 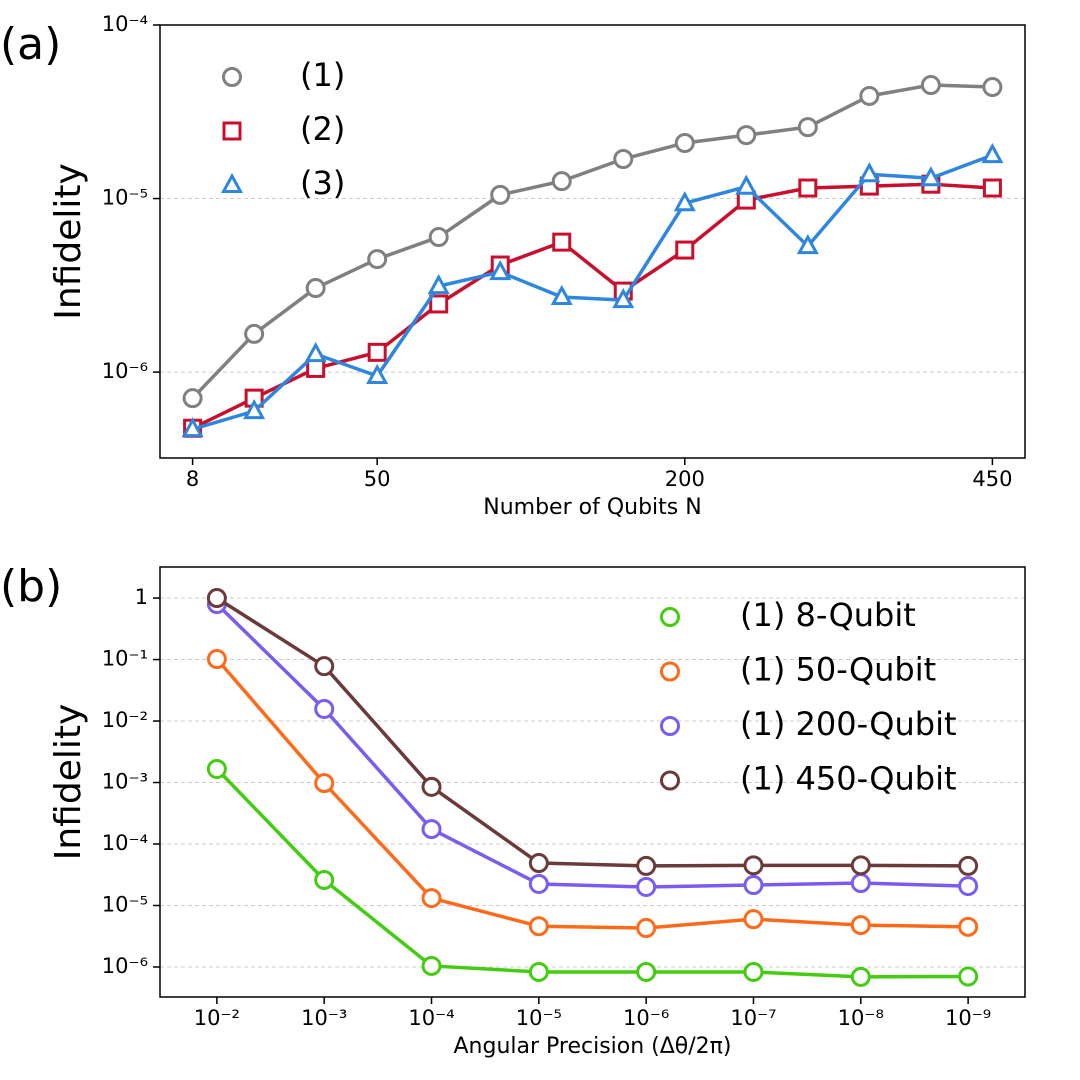 What do you see at coordinates (968, 1018) in the screenshot?
I see `x-tick-label: 10⁻⁹` at bounding box center [968, 1018].